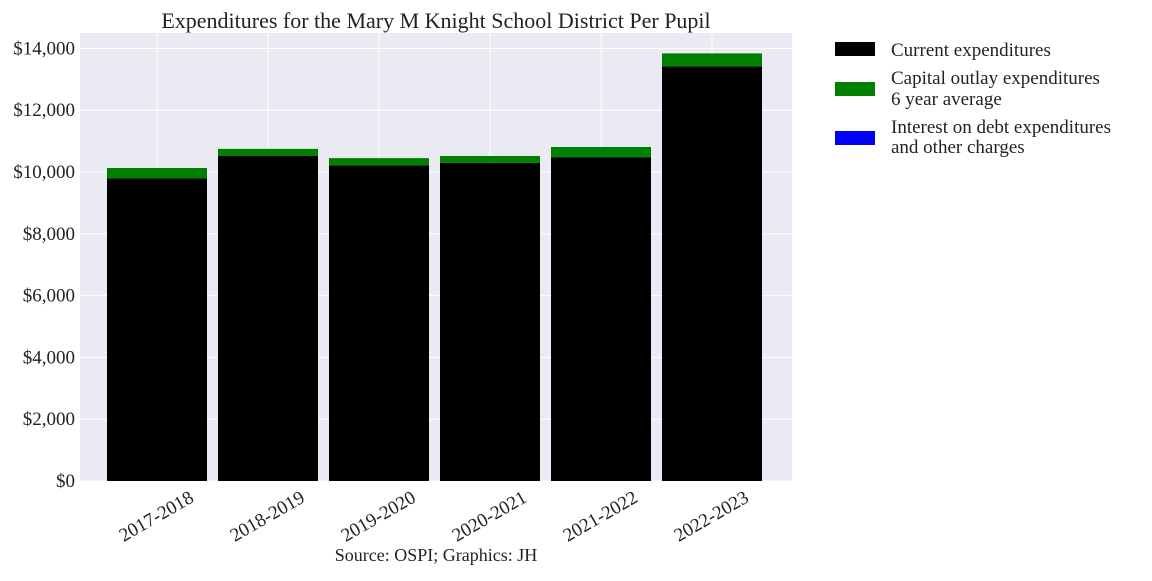 The width and height of the screenshot is (1152, 581). I want to click on y-tick-label: $14,000, so click(44, 48).